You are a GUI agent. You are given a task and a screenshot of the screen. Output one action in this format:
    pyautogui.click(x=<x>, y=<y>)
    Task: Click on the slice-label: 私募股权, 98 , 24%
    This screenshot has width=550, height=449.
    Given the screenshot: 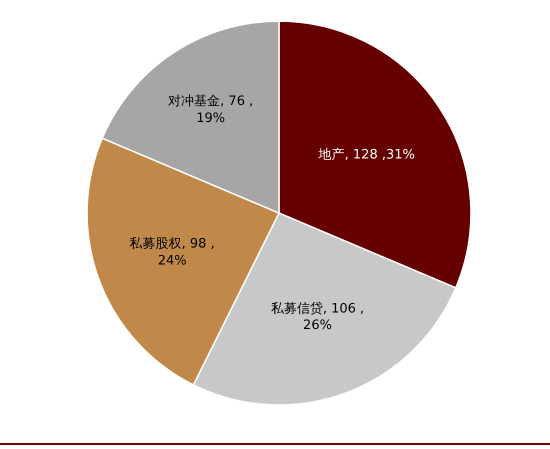 What is the action you would take?
    pyautogui.click(x=172, y=252)
    